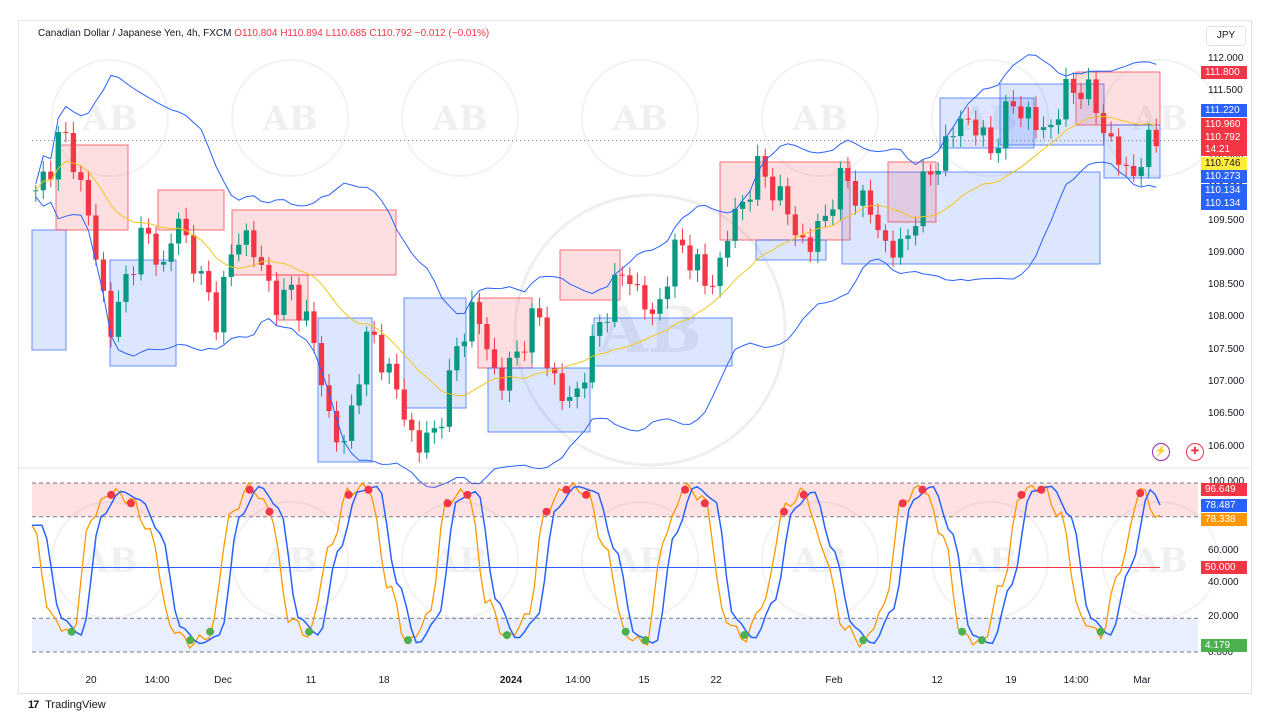 The image size is (1280, 720). Describe the element at coordinates (1226, 36) in the screenshot. I see `currency-button: JPY` at that location.